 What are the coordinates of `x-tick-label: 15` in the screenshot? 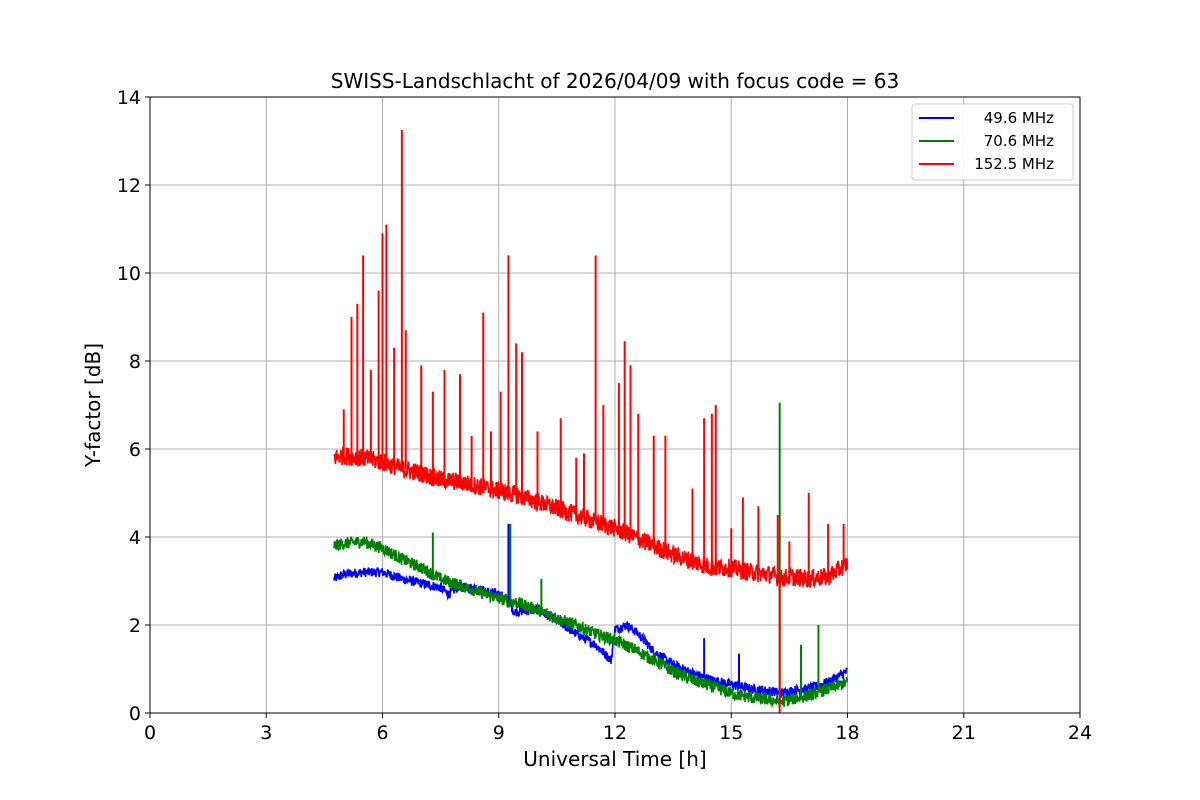 It's located at (731, 733).